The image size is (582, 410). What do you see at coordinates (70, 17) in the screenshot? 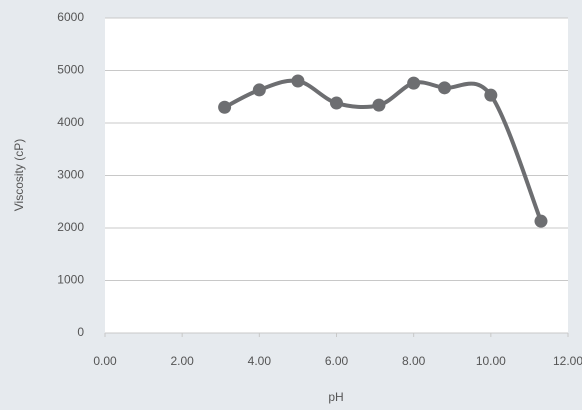
I see `y-tick-label: 6000` at bounding box center [70, 17].